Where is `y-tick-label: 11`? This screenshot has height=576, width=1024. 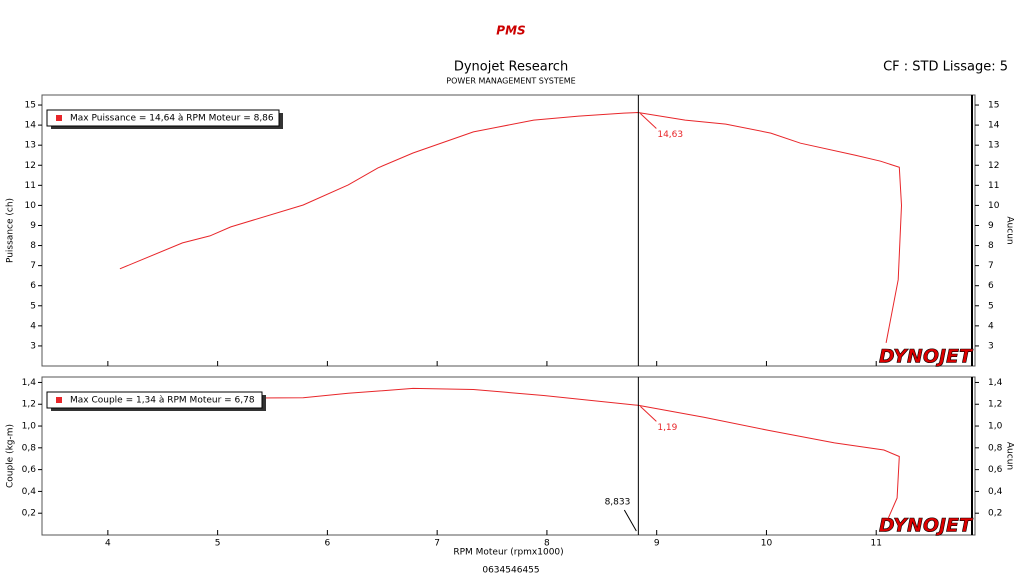 y-tick-label: 11 is located at coordinates (30, 186).